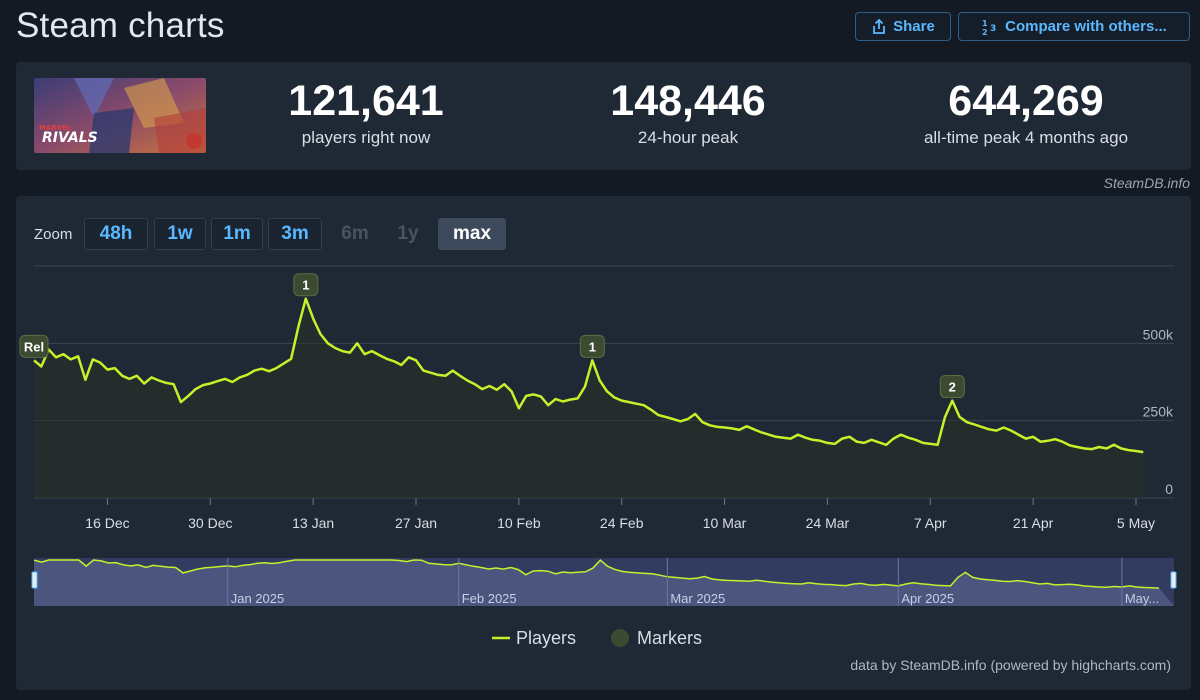 Image resolution: width=1200 pixels, height=700 pixels. I want to click on stat-24h-peak: 148,446 24-hour peak, so click(688, 112).